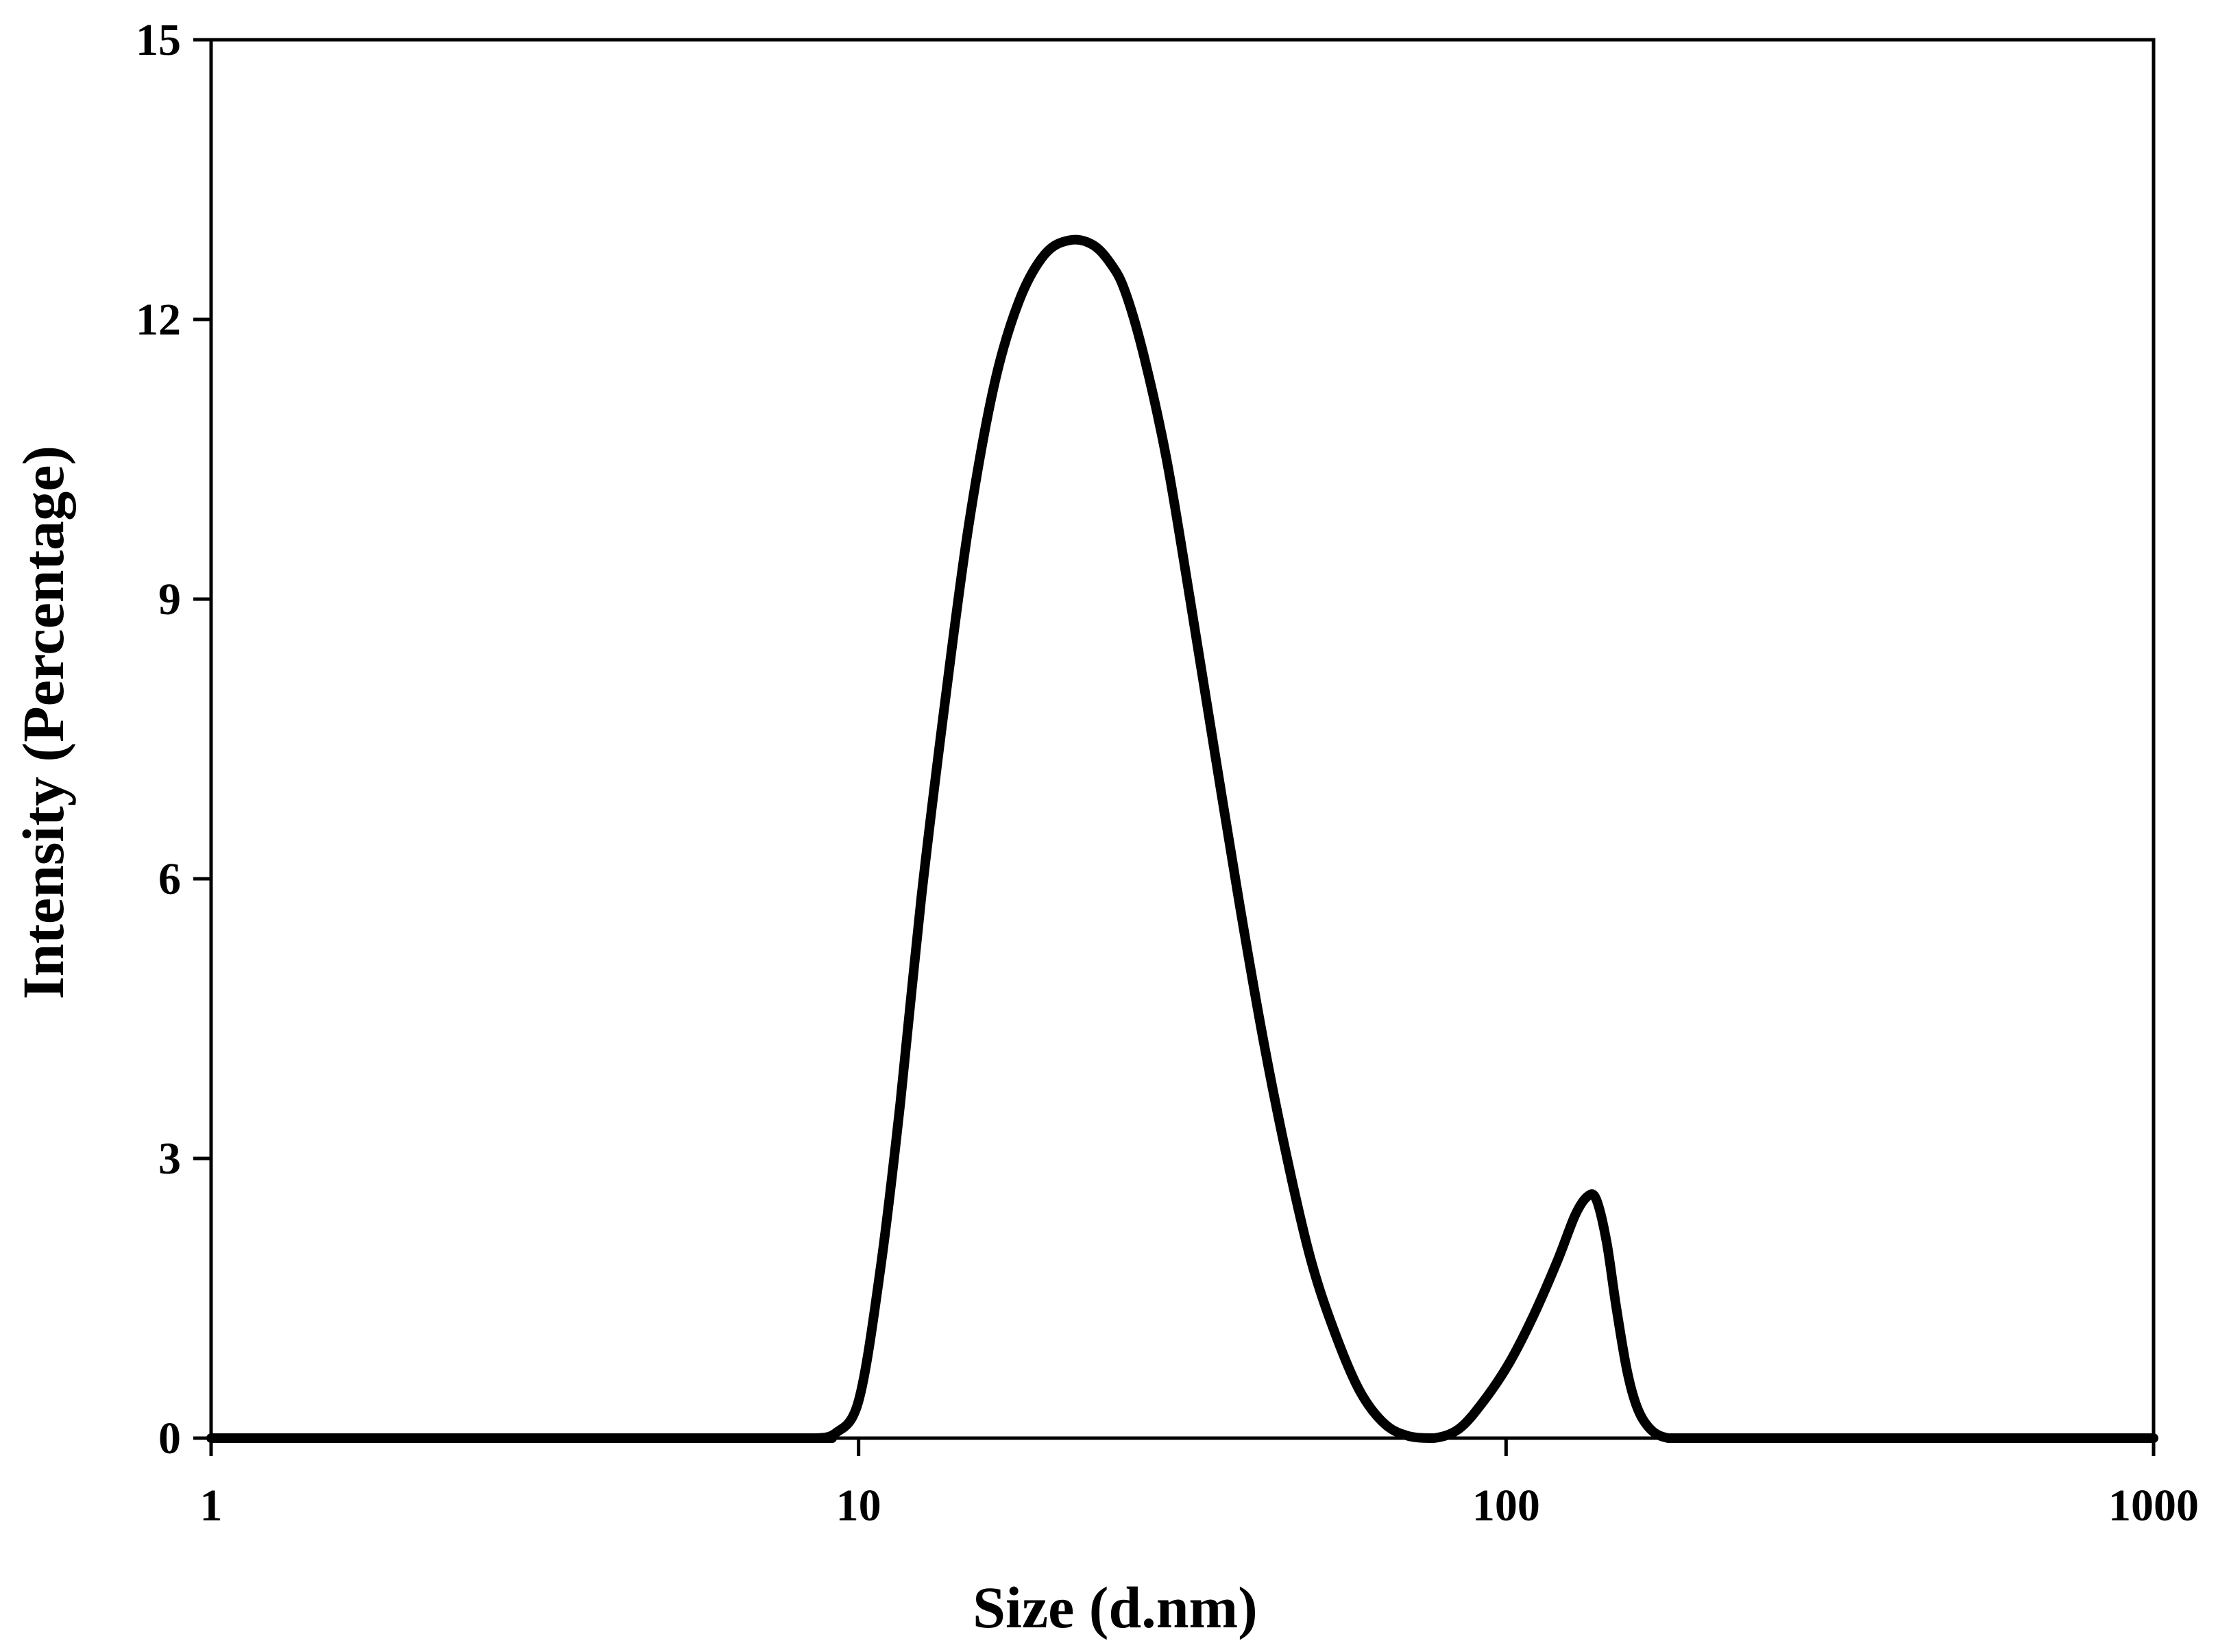  What do you see at coordinates (169, 599) in the screenshot?
I see `y-tick-label: 9` at bounding box center [169, 599].